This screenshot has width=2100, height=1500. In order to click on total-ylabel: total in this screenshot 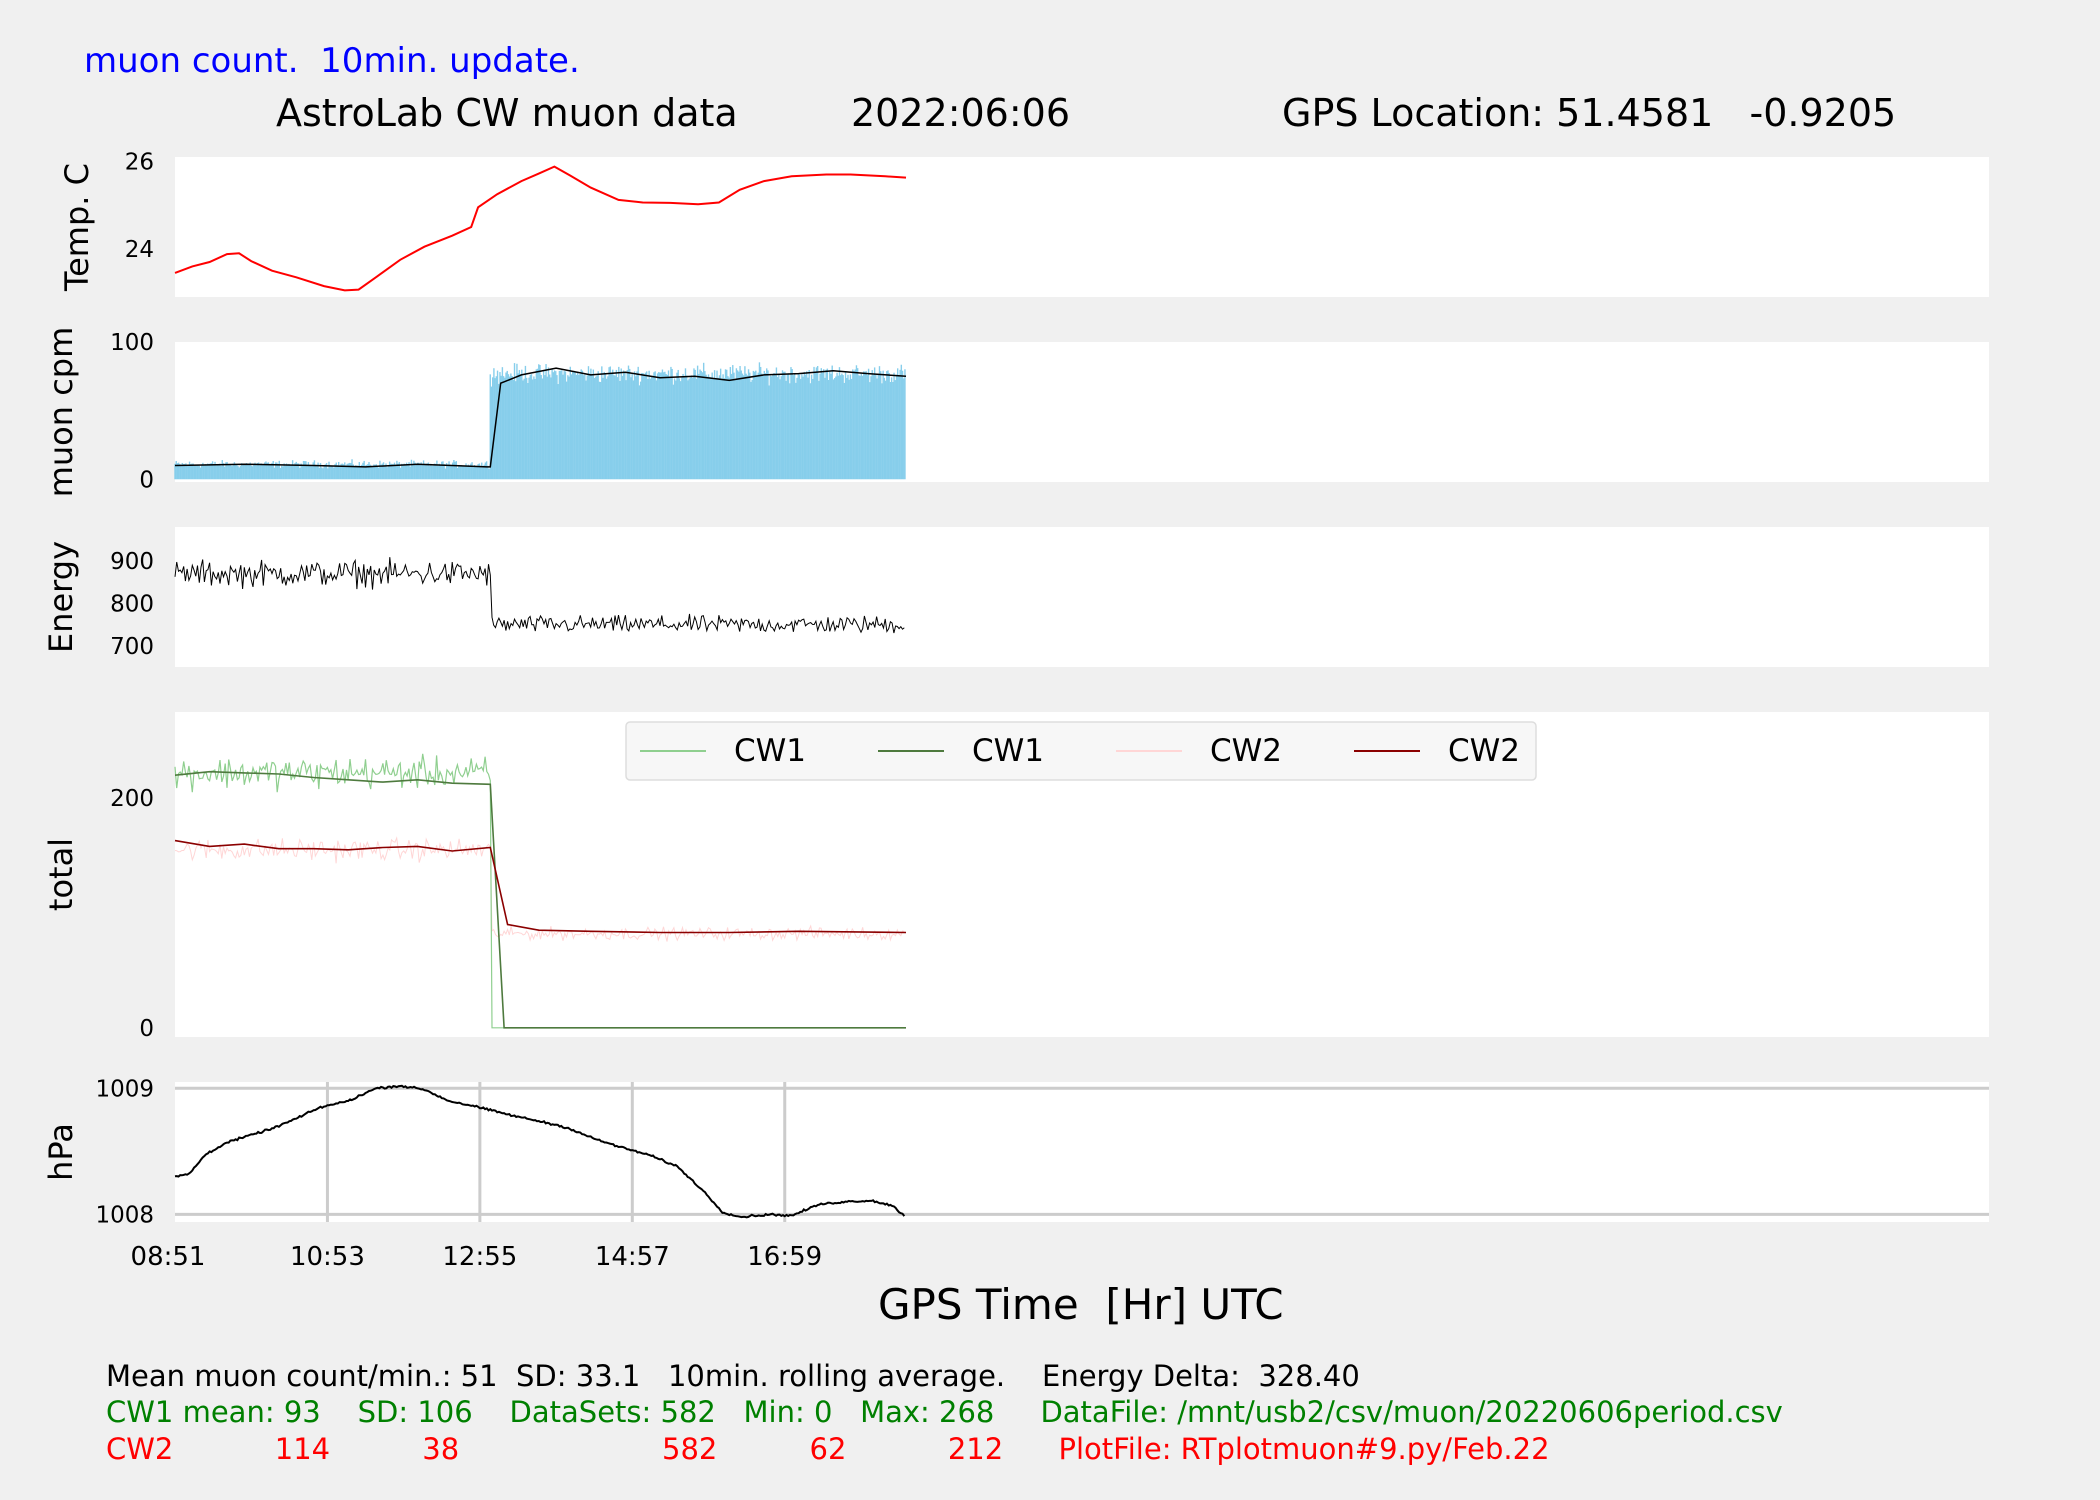, I will do `click(61, 874)`.